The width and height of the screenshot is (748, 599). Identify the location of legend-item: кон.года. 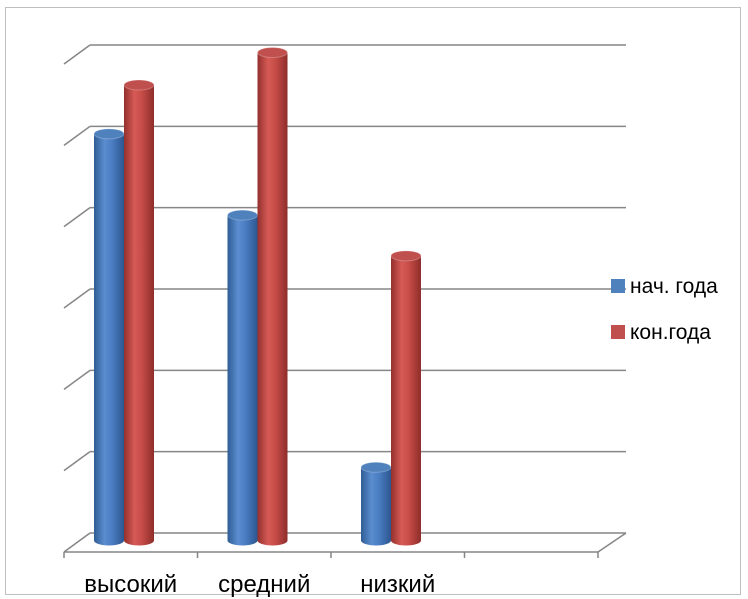
(661, 332).